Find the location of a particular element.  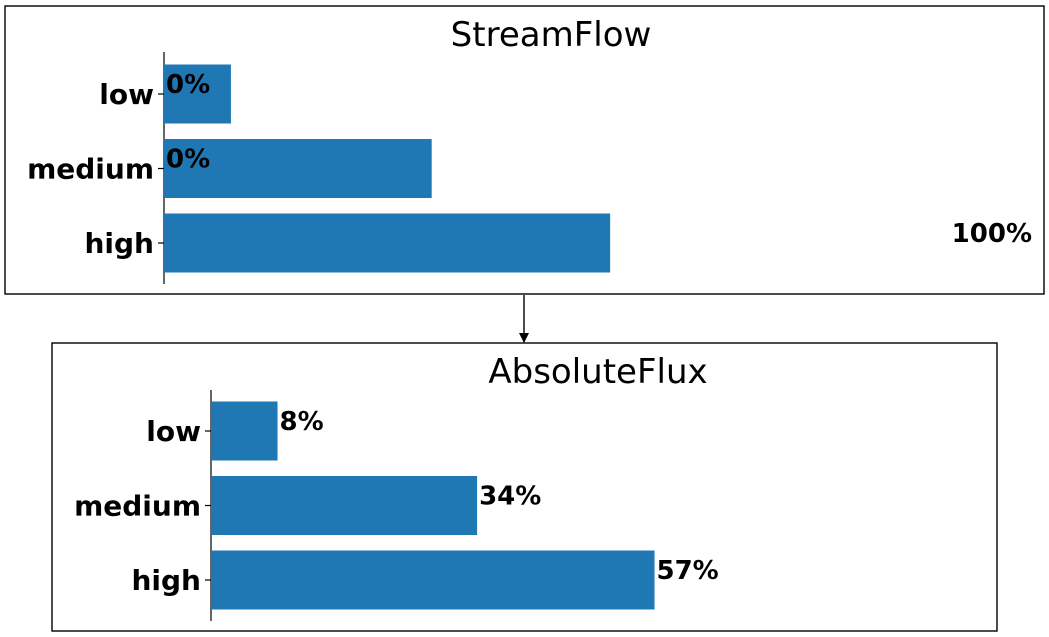

absoluteflux-tick-label-medium: medium is located at coordinates (137, 506).